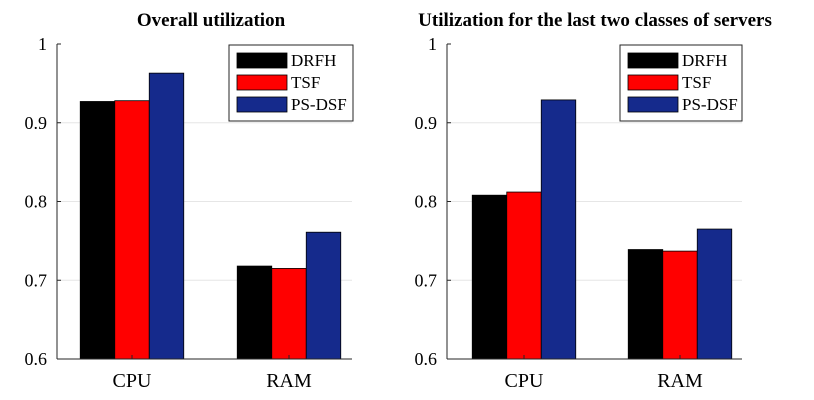 The width and height of the screenshot is (814, 400). I want to click on chart-title: Overall utilization, so click(211, 20).